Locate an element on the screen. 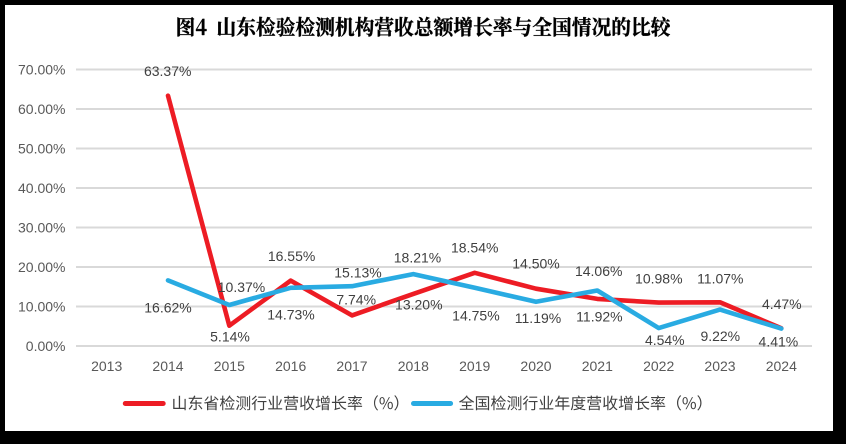 The width and height of the screenshot is (846, 444). svg-text: 16.62% is located at coordinates (167, 308).